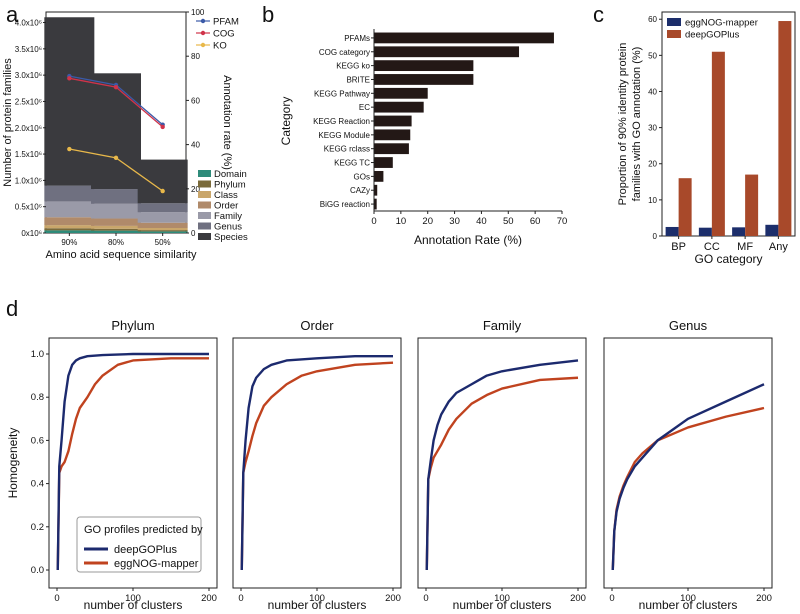 Image resolution: width=800 pixels, height=614 pixels. I want to click on c-legend-swatch, so click(674, 34).